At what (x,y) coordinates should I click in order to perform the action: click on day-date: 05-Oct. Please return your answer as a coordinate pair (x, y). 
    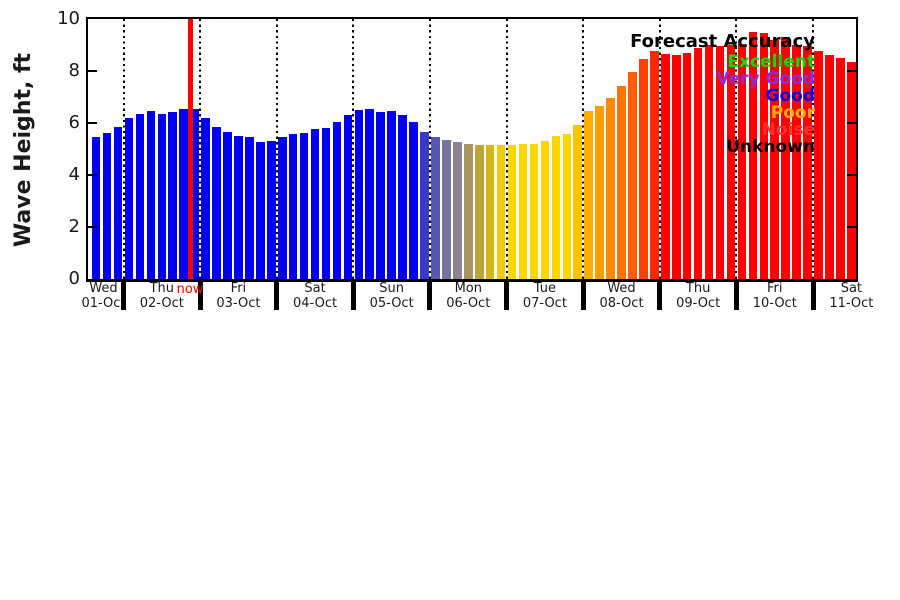
    Looking at the image, I should click on (391, 303).